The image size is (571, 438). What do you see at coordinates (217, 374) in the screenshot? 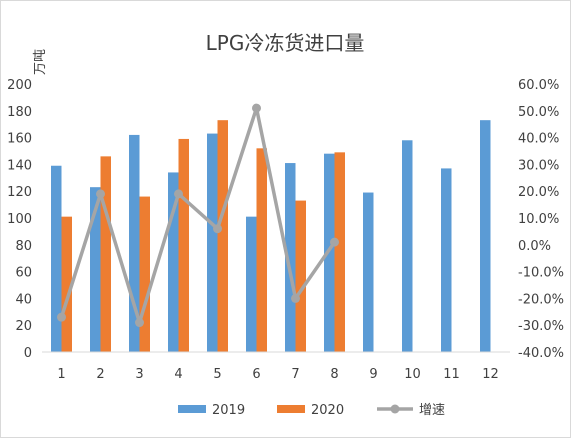
I see `x-tick-label: 5` at bounding box center [217, 374].